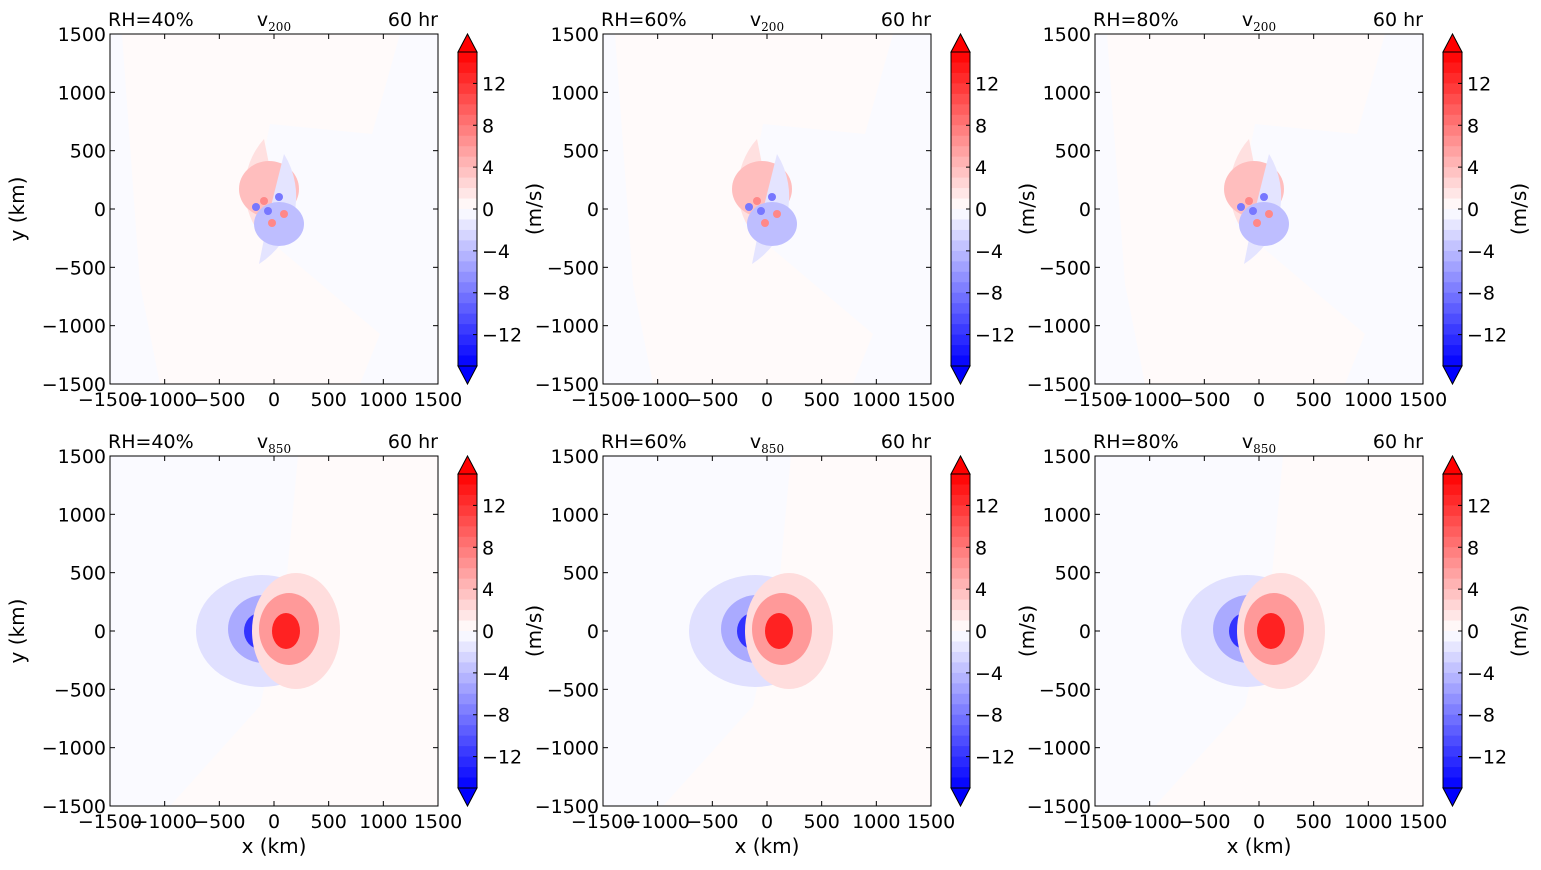  What do you see at coordinates (488, 632) in the screenshot?
I see `colorbar-tick-label: 0` at bounding box center [488, 632].